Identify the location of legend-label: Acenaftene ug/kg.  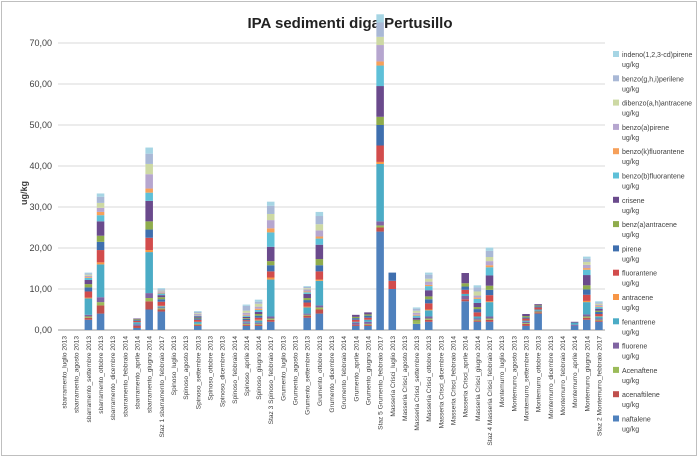
(640, 376).